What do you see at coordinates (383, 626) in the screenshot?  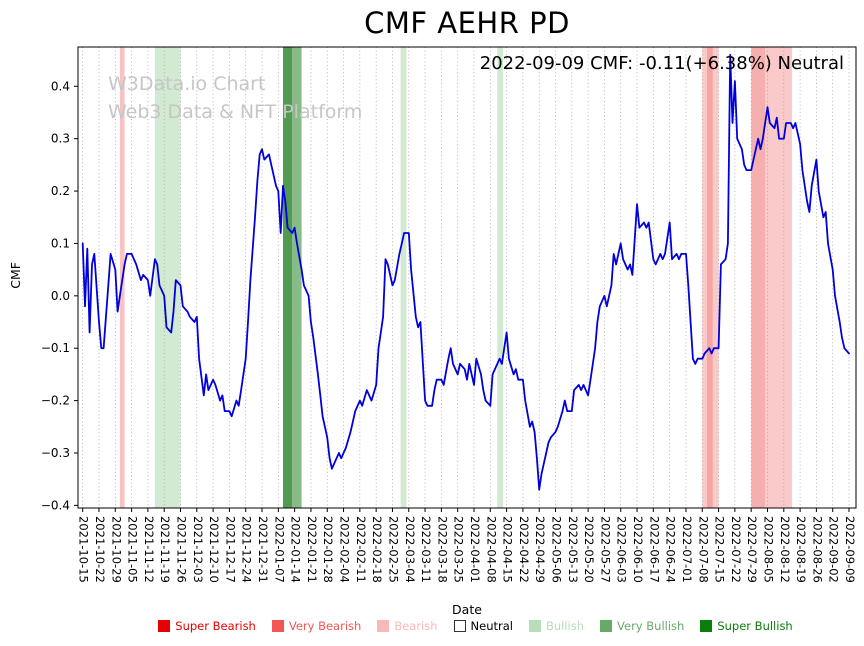 I see `legend-swatch-bearish` at bounding box center [383, 626].